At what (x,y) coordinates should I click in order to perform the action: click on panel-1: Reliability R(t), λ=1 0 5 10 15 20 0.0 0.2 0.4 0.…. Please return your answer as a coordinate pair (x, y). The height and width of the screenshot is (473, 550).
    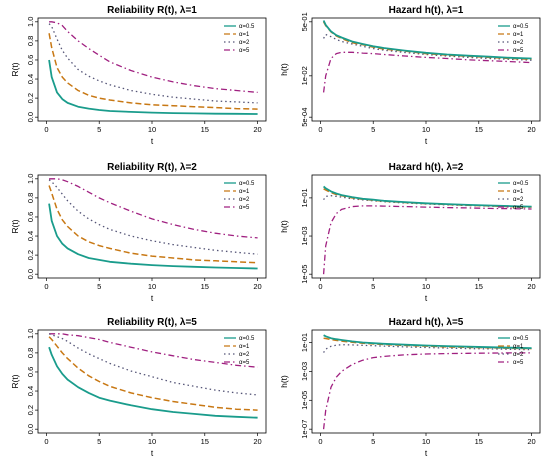
    Looking at the image, I should click on (138, 75).